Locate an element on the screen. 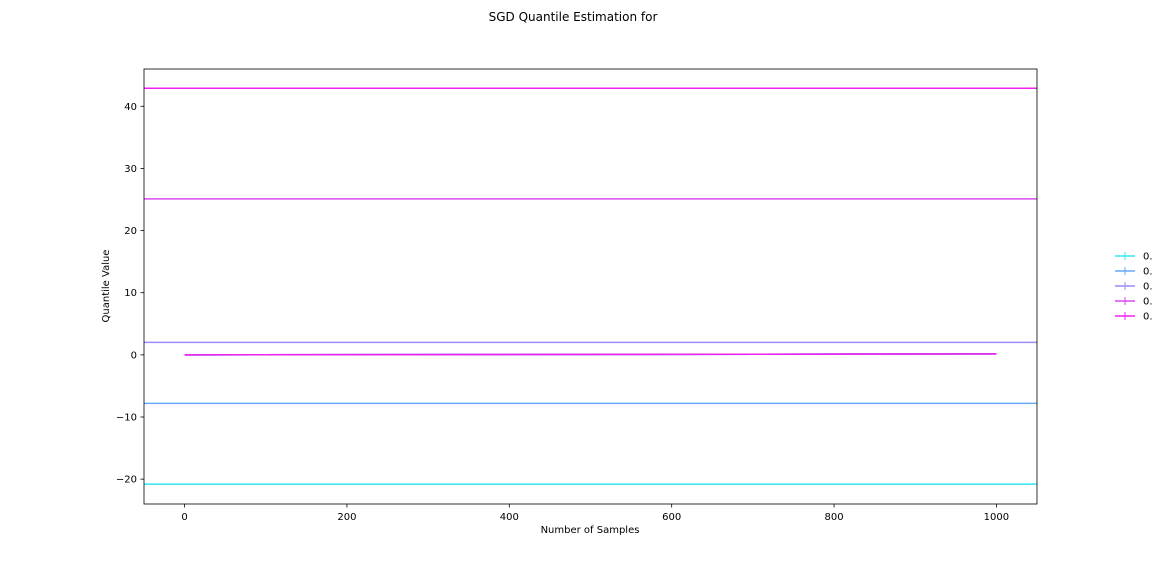 Image resolution: width=1152 pixels, height=576 pixels. y-tick-label-3: 10 is located at coordinates (130, 293).